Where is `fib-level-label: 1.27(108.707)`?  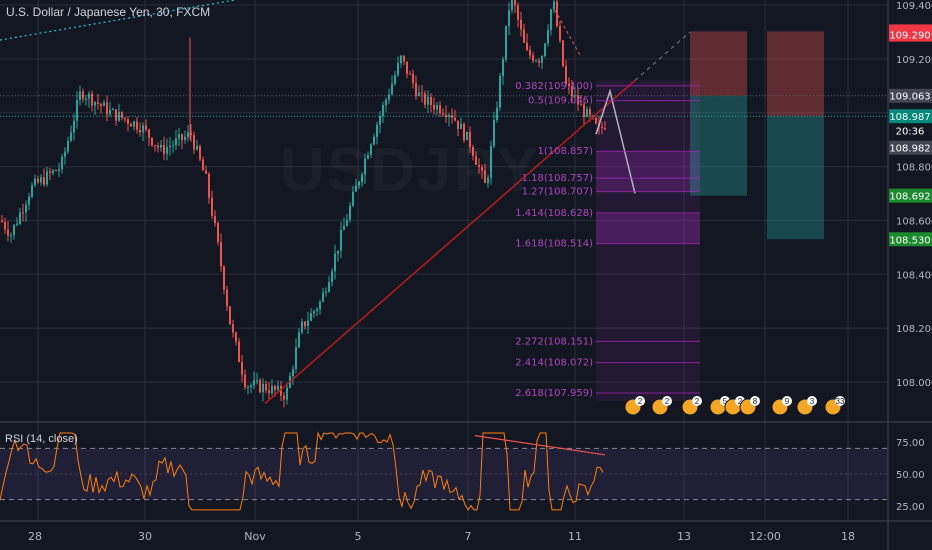
fib-level-label: 1.27(108.707) is located at coordinates (558, 192).